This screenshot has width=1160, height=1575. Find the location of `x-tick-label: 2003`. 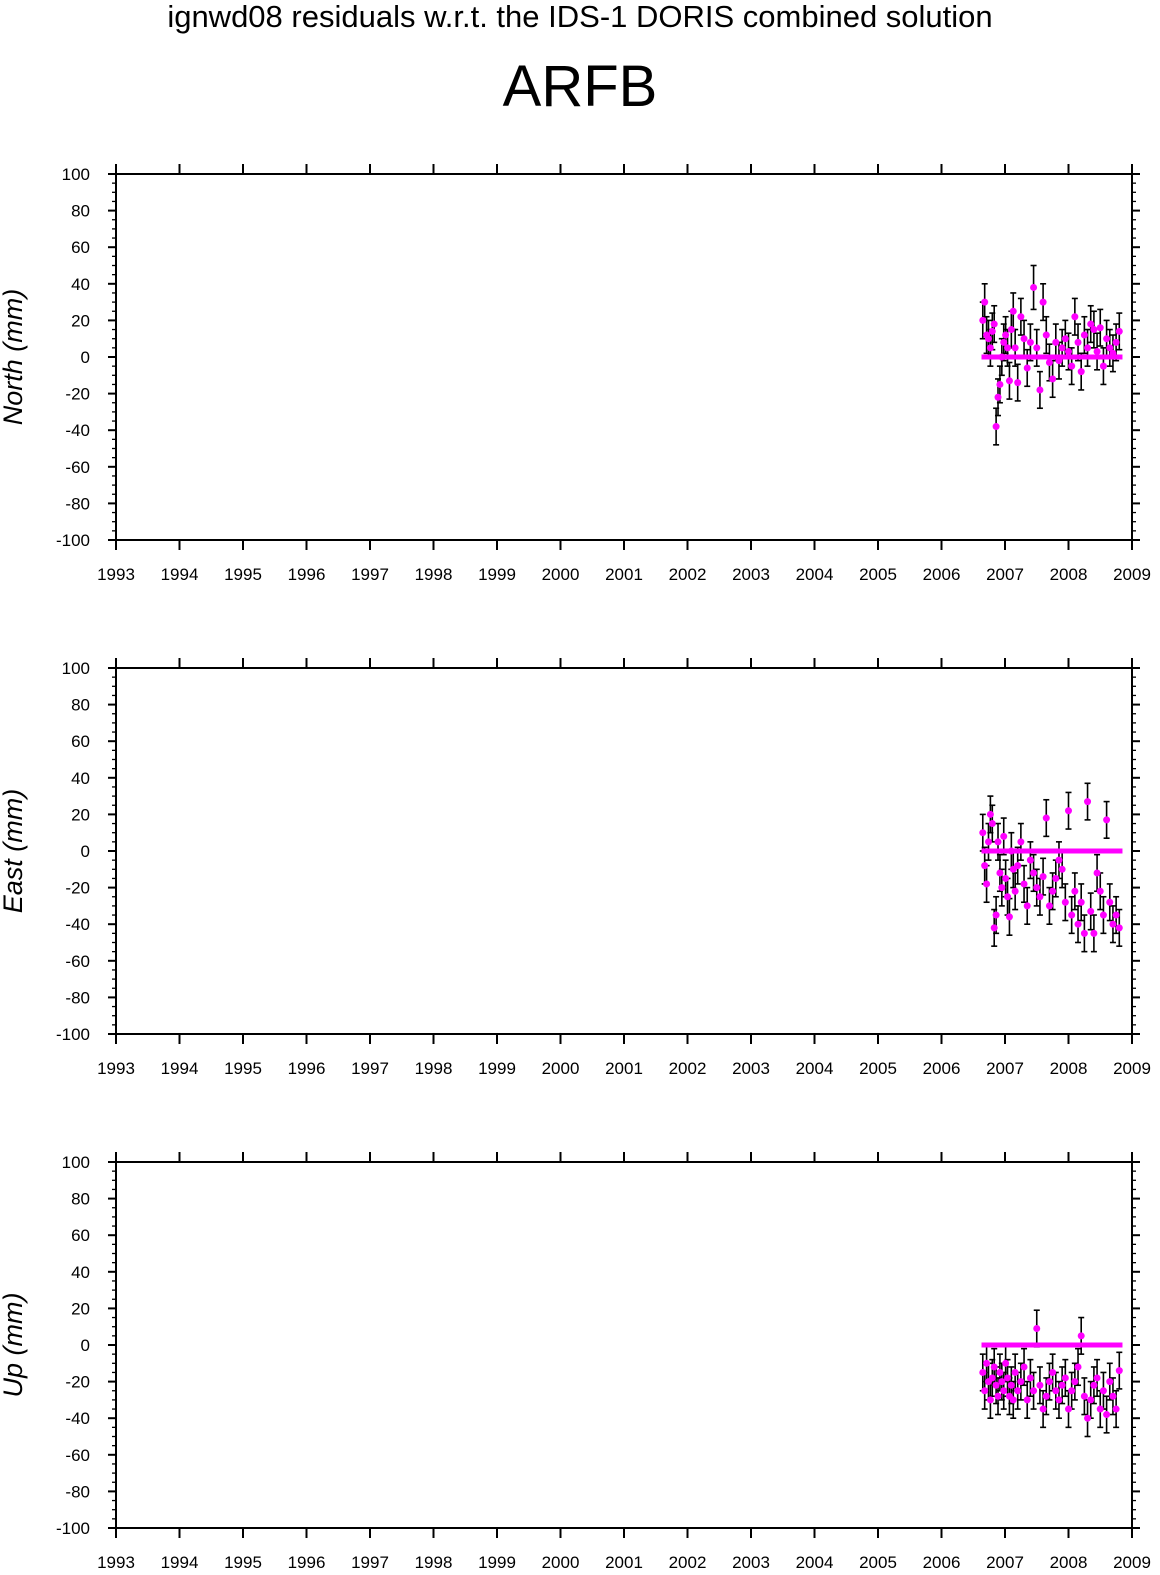

x-tick-label: 2003 is located at coordinates (751, 1068).